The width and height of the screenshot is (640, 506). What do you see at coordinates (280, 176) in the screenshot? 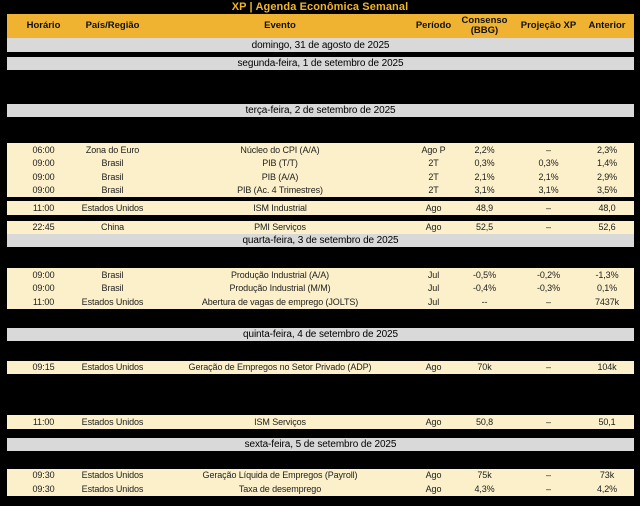
I see `cell-evento: PIB (A/A)` at bounding box center [280, 176].